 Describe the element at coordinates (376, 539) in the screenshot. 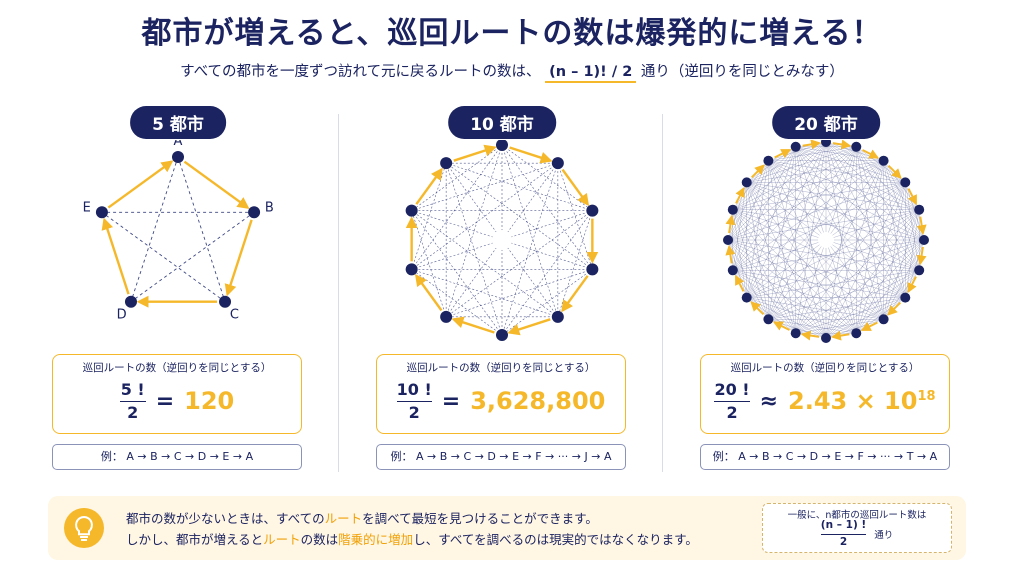

I see `info-highlight: 階乗的に増加` at that location.